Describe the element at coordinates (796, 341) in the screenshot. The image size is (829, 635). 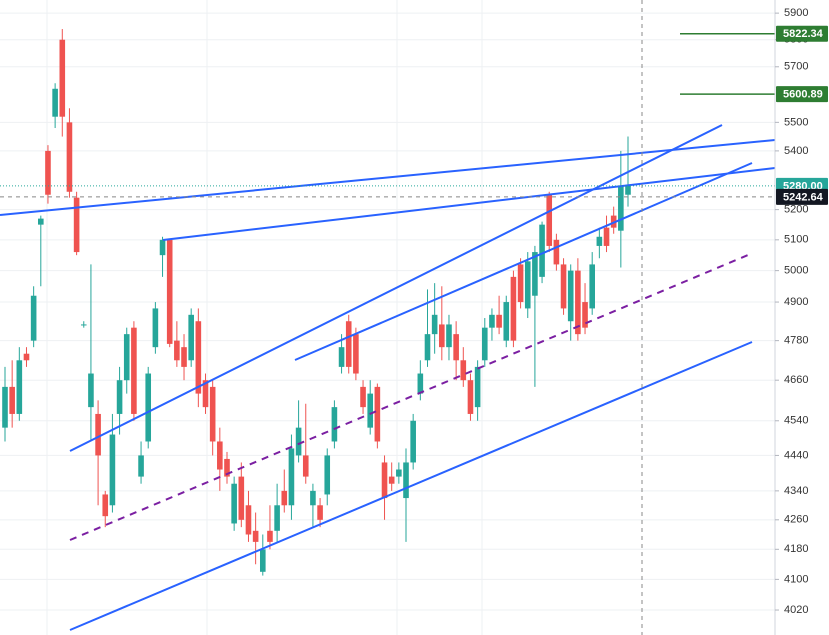
I see `y-tick-label: 4780` at that location.